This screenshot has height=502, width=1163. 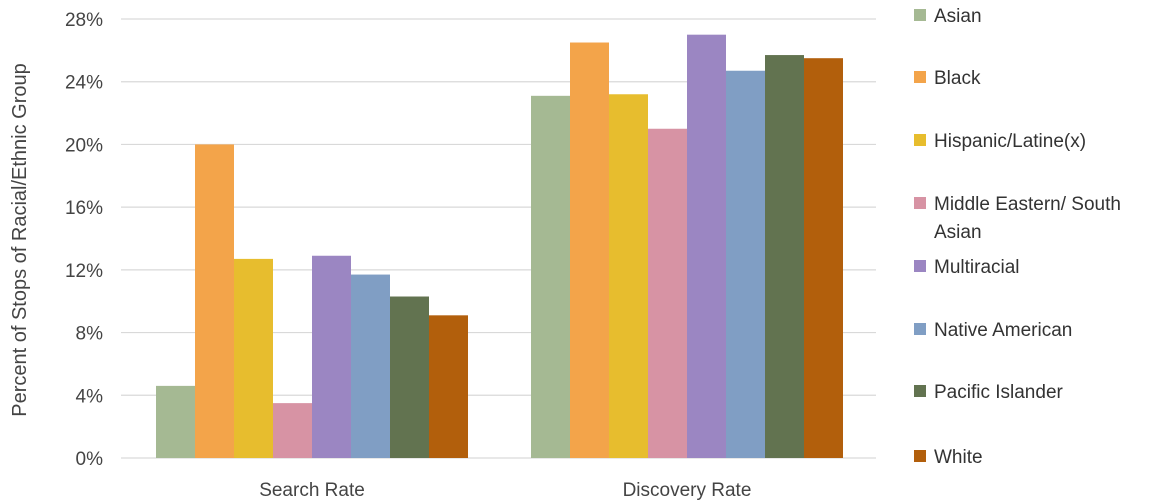 I want to click on legend-swatch-hispanic-latine-x-, so click(x=920, y=140).